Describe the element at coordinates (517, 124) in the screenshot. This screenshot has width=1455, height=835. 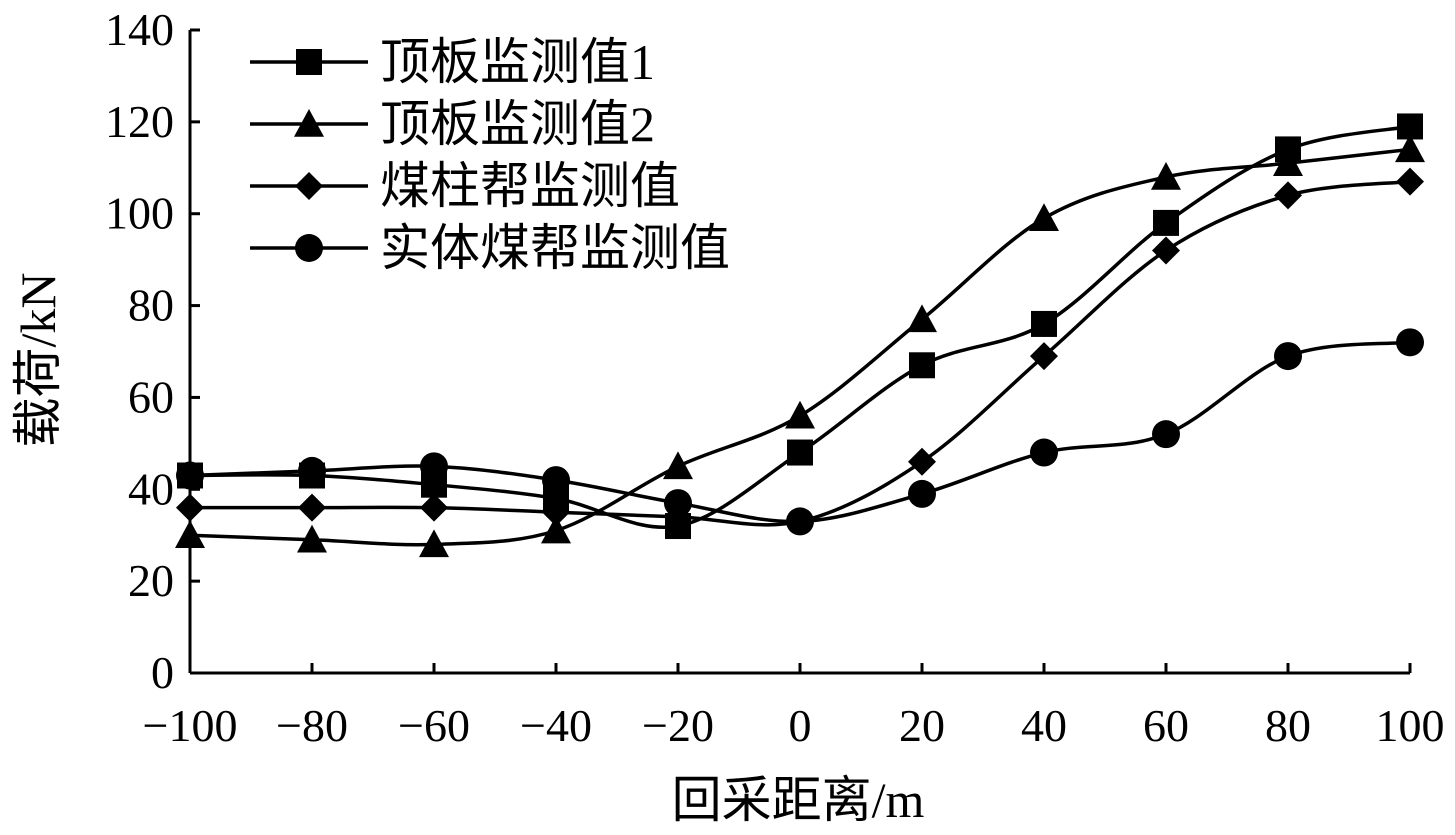
I see `legend-label: 顶板监测值2` at that location.